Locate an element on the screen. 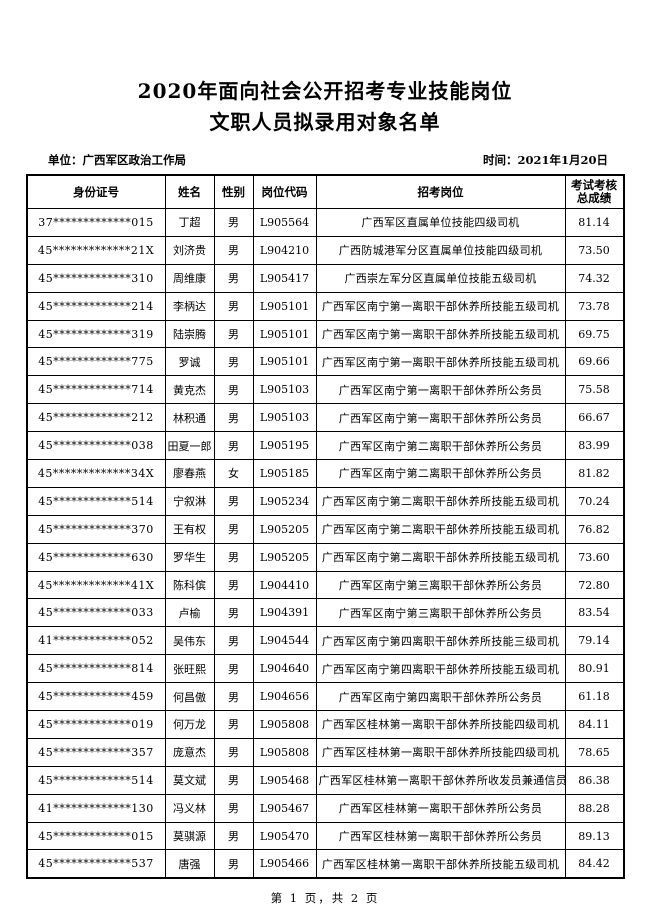 The height and width of the screenshot is (919, 650). cell-position: 广西军区桂林第一离职干部休养所技能五级司机 is located at coordinates (440, 864).